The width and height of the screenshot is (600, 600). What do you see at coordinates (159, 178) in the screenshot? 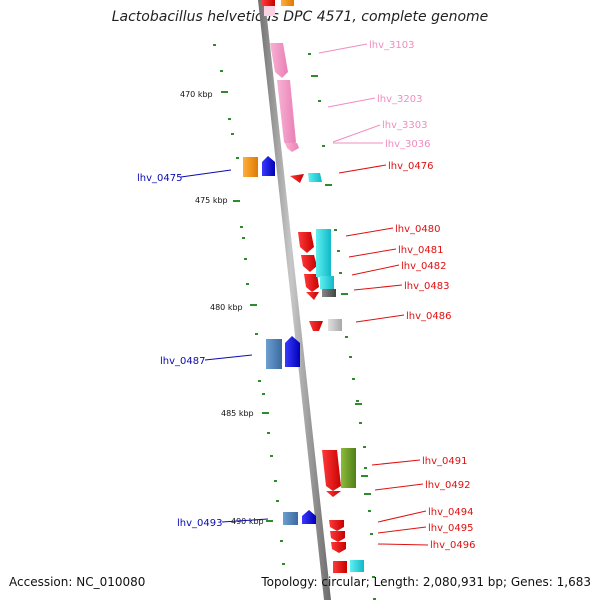
I see `gene-label-lhv-0475: lhv_0475` at bounding box center [159, 178].